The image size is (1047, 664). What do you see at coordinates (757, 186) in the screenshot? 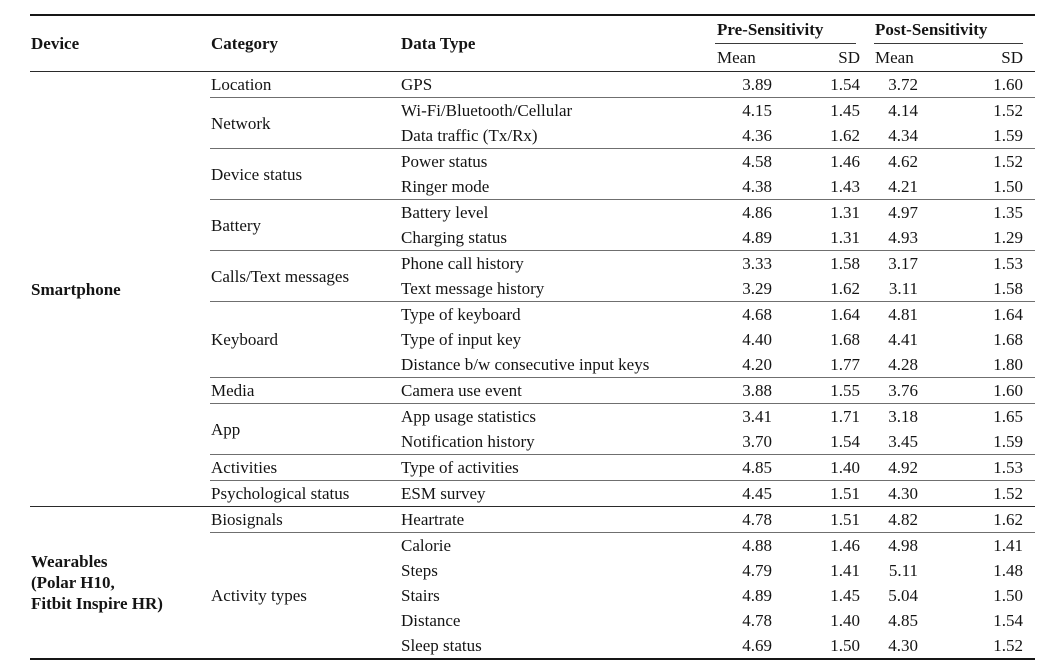
I see `pre-mean-cell: 4.38` at bounding box center [757, 186].